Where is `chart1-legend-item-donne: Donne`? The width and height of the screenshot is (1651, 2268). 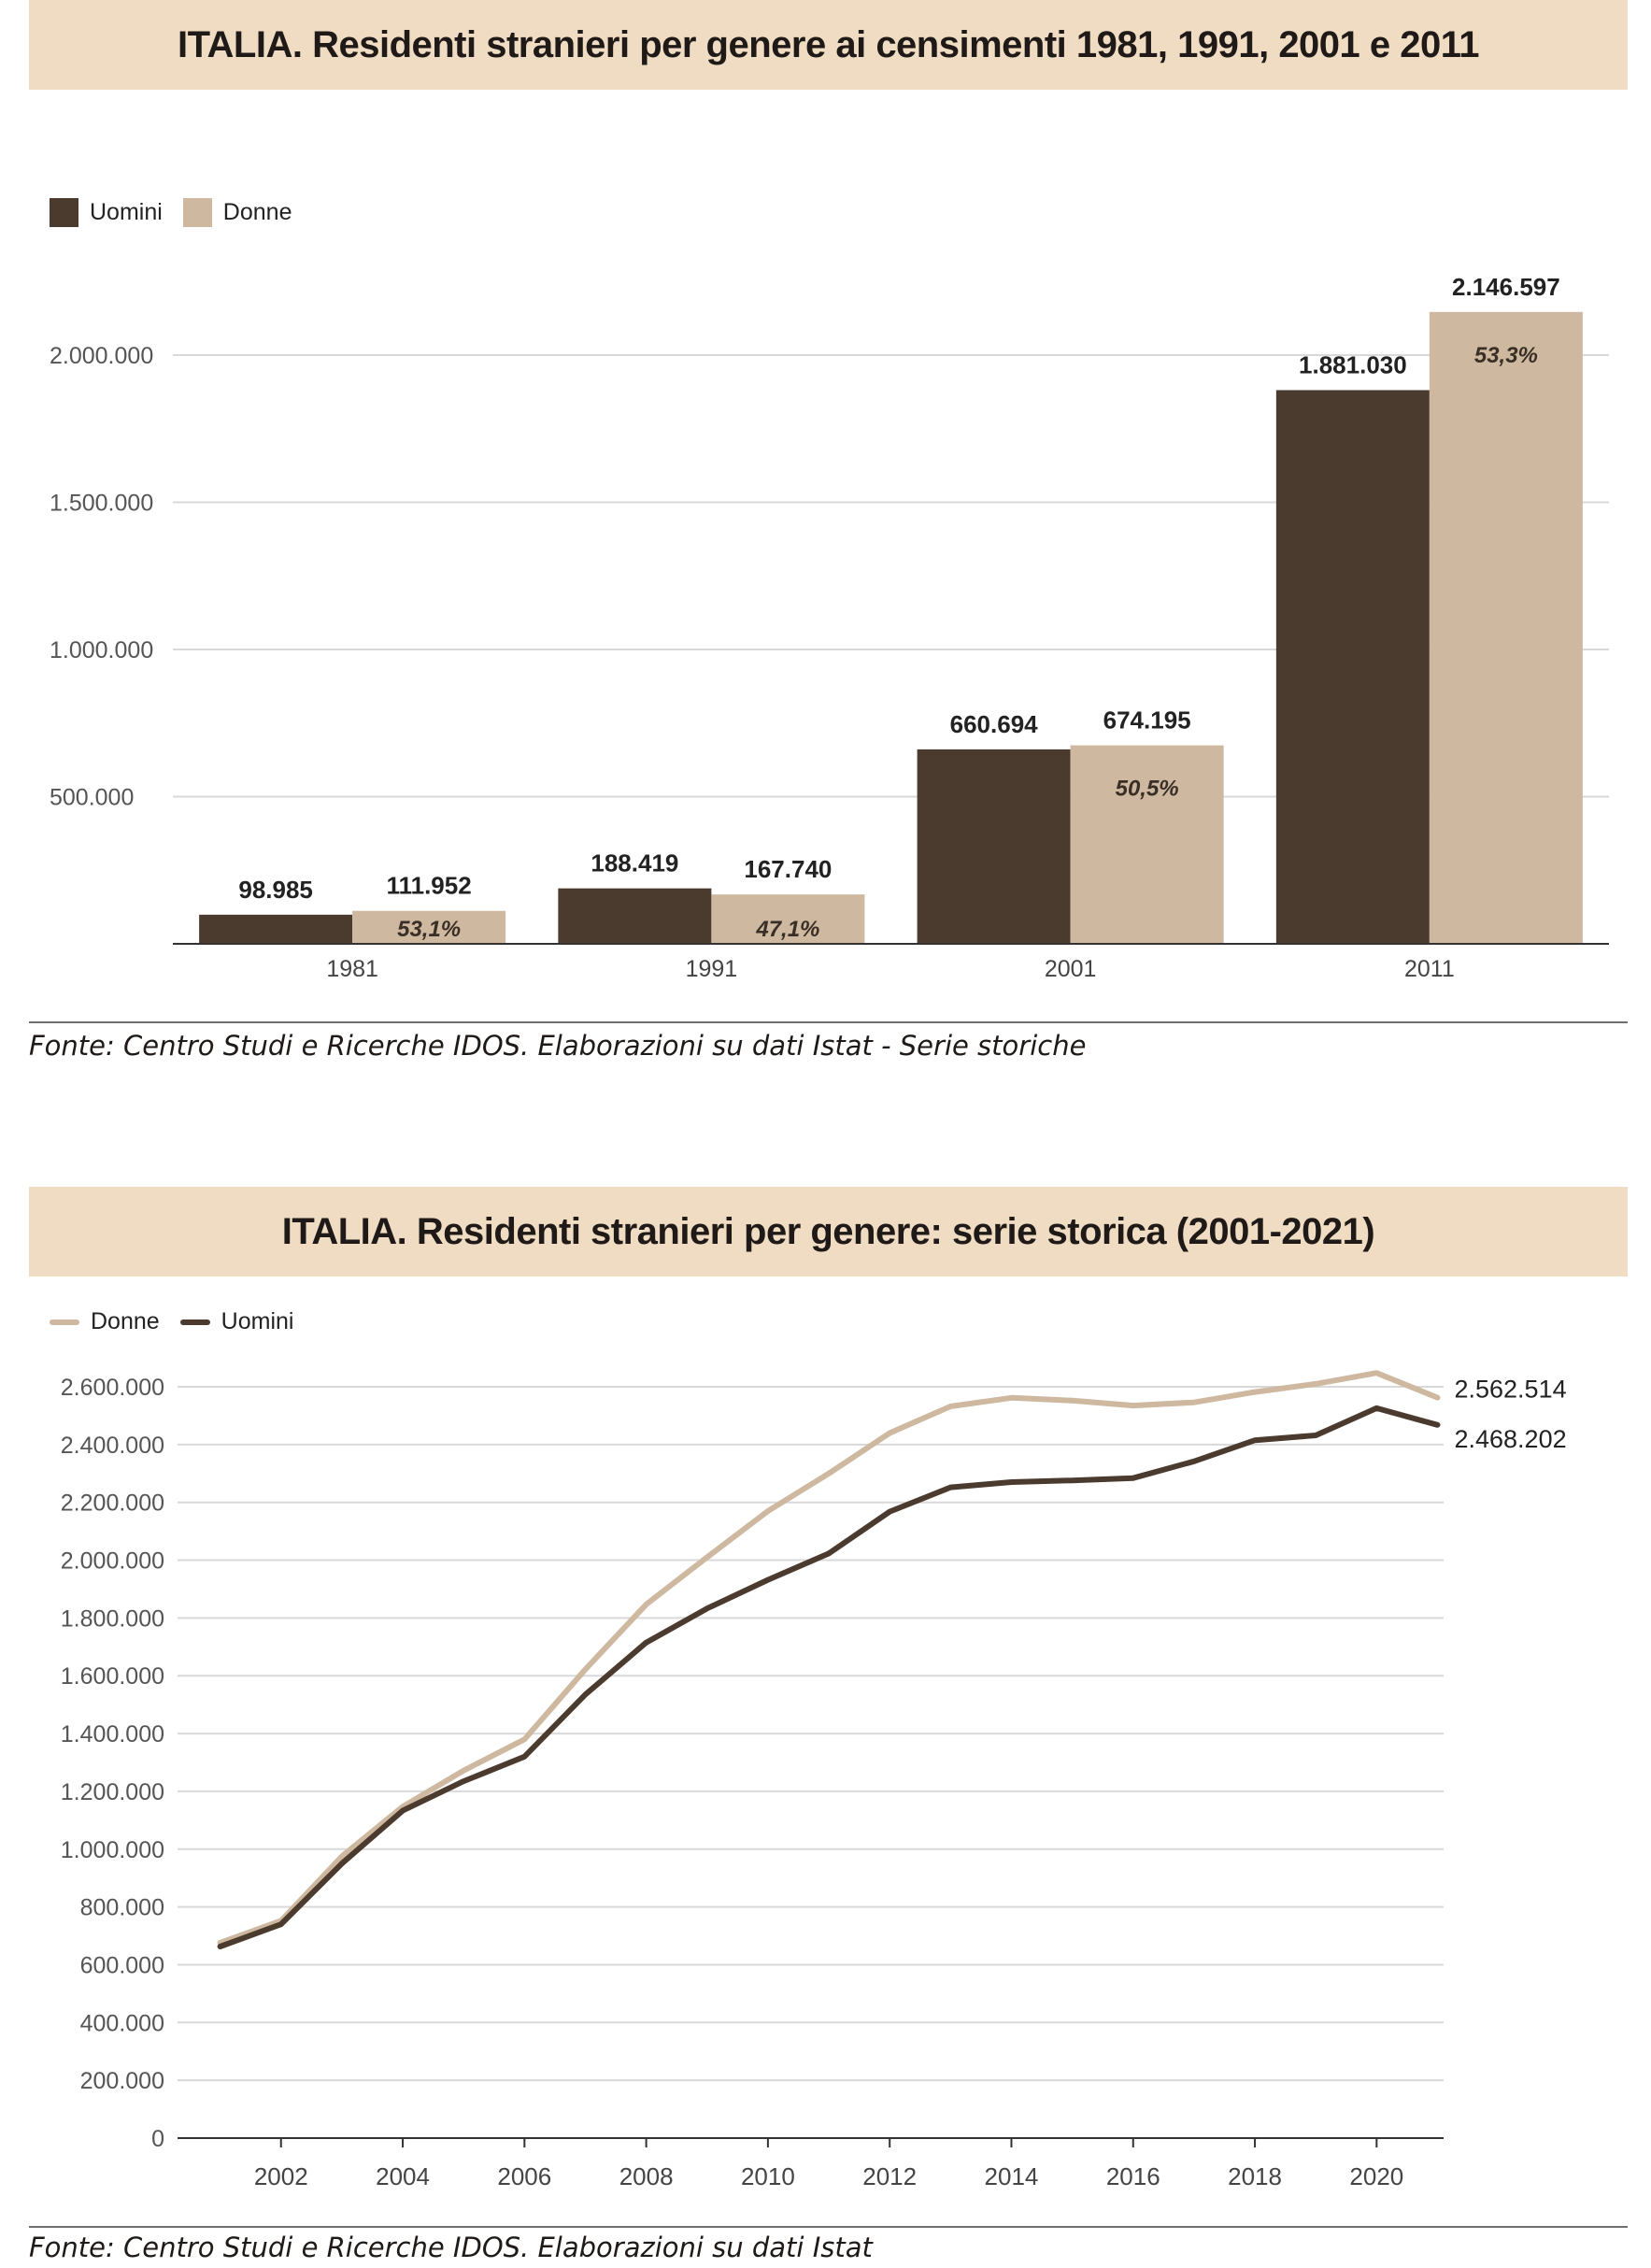
chart1-legend-item-donne: Donne is located at coordinates (237, 212).